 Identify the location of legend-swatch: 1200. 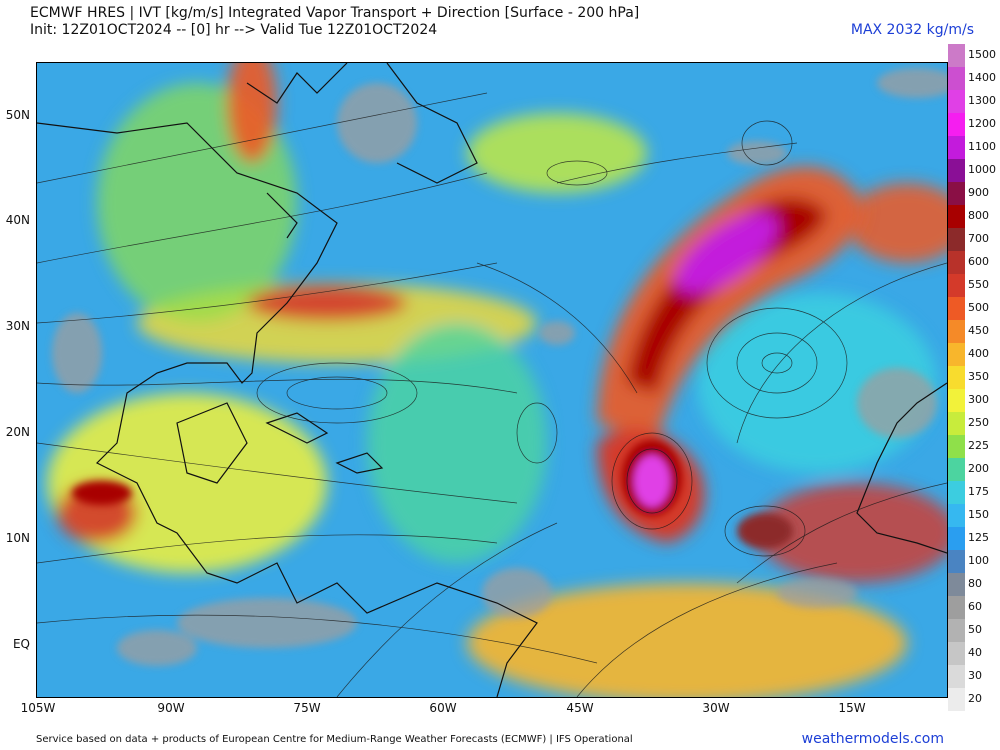
(974, 124).